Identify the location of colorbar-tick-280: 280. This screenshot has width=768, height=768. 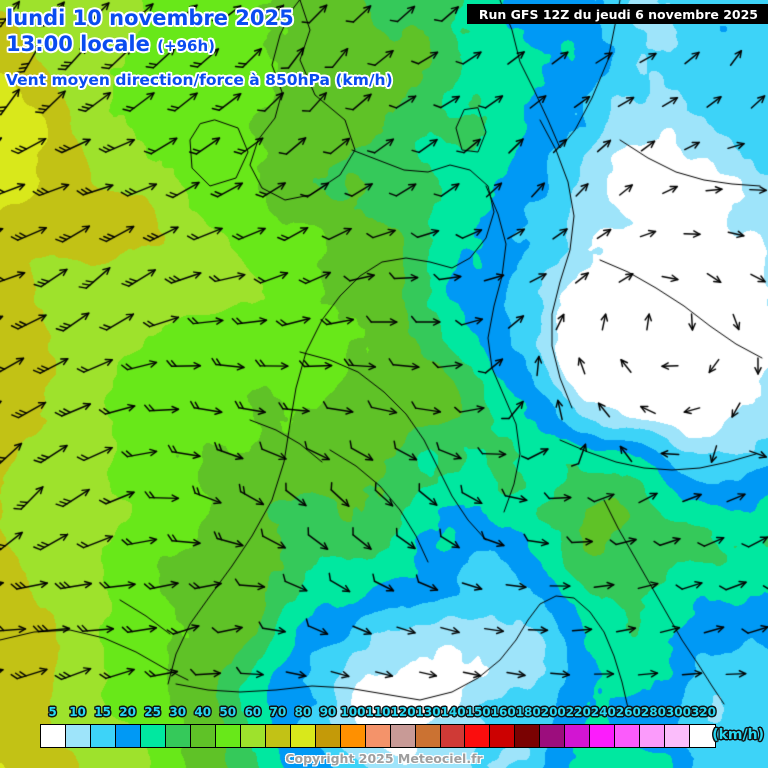
(653, 712).